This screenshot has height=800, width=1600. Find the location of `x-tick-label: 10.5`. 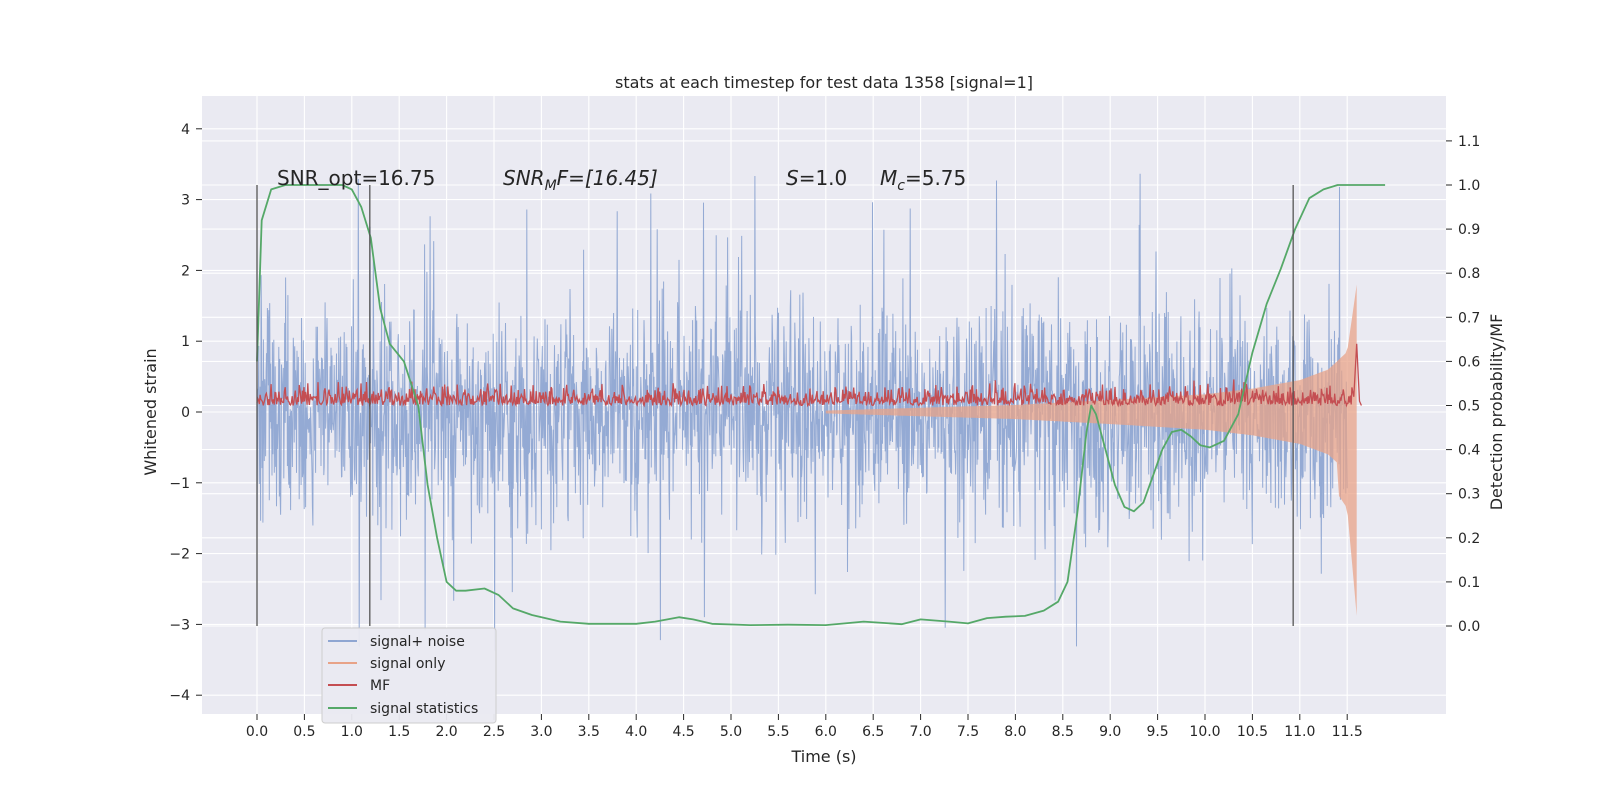

x-tick-label: 10.5 is located at coordinates (1252, 732).